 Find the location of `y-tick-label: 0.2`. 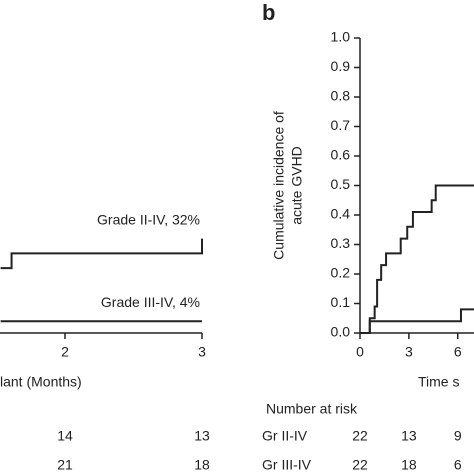

y-tick-label: 0.2 is located at coordinates (341, 273).